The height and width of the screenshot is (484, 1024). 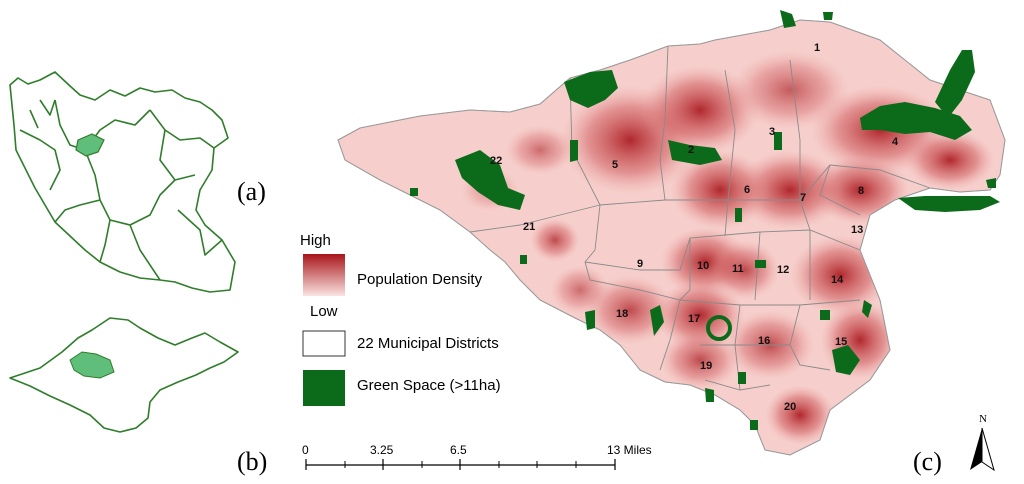 I want to click on tehran-city-highlight, so click(x=92, y=365).